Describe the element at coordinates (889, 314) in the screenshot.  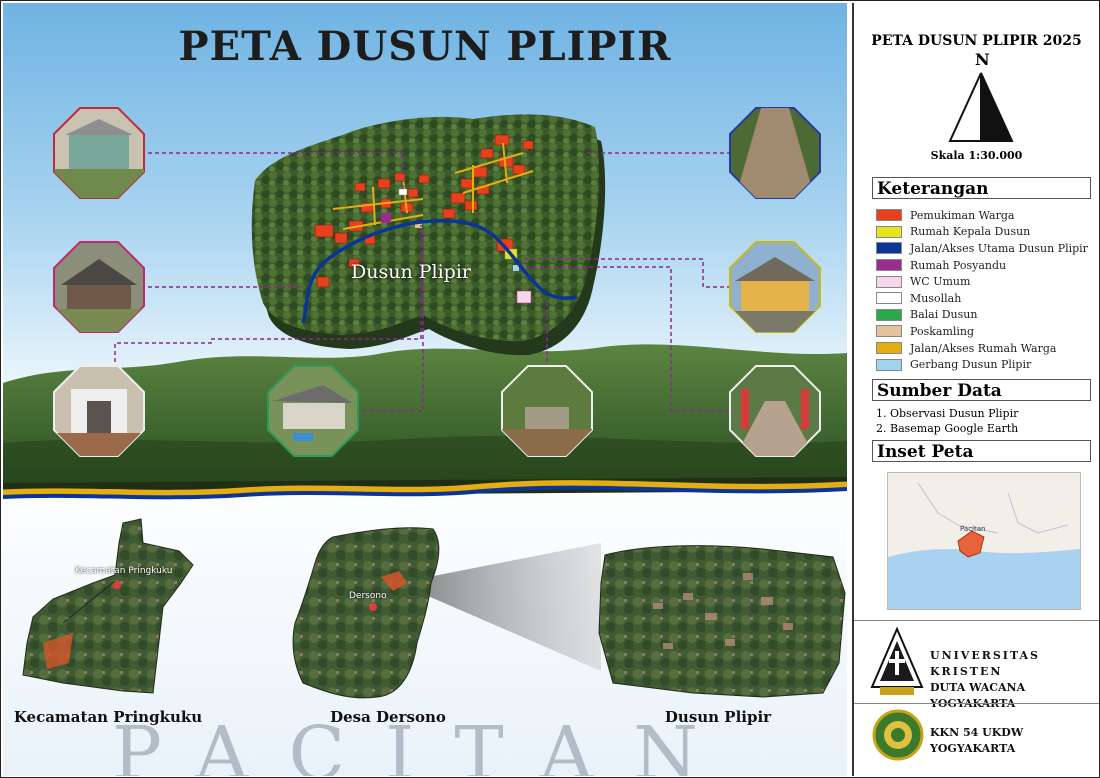
I see `legend-swatch-balai` at that location.